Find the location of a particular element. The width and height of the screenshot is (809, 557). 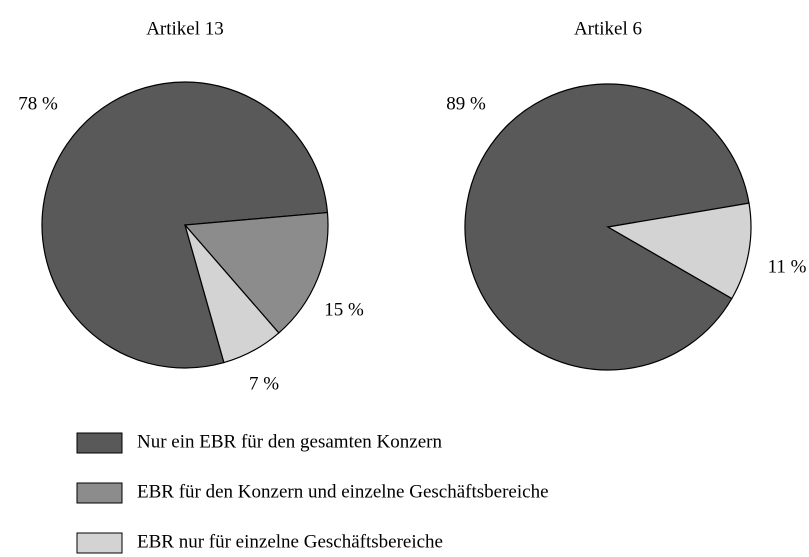

chart-title: Artikel 6 is located at coordinates (608, 28).